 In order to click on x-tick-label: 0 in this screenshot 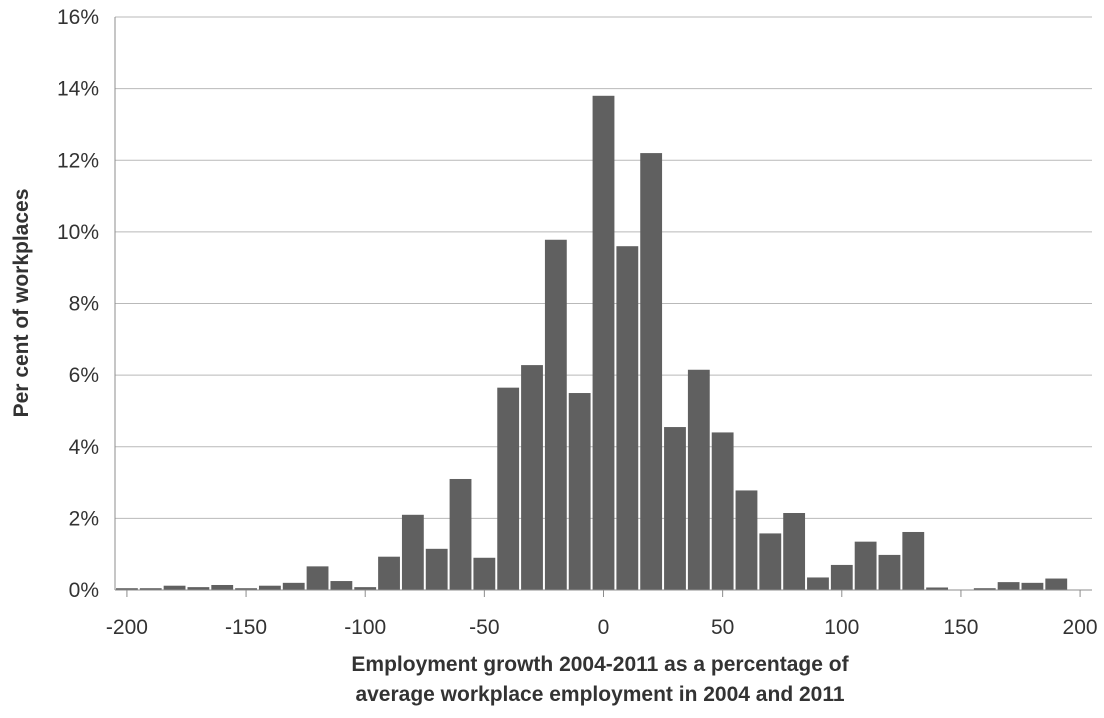, I will do `click(604, 627)`.